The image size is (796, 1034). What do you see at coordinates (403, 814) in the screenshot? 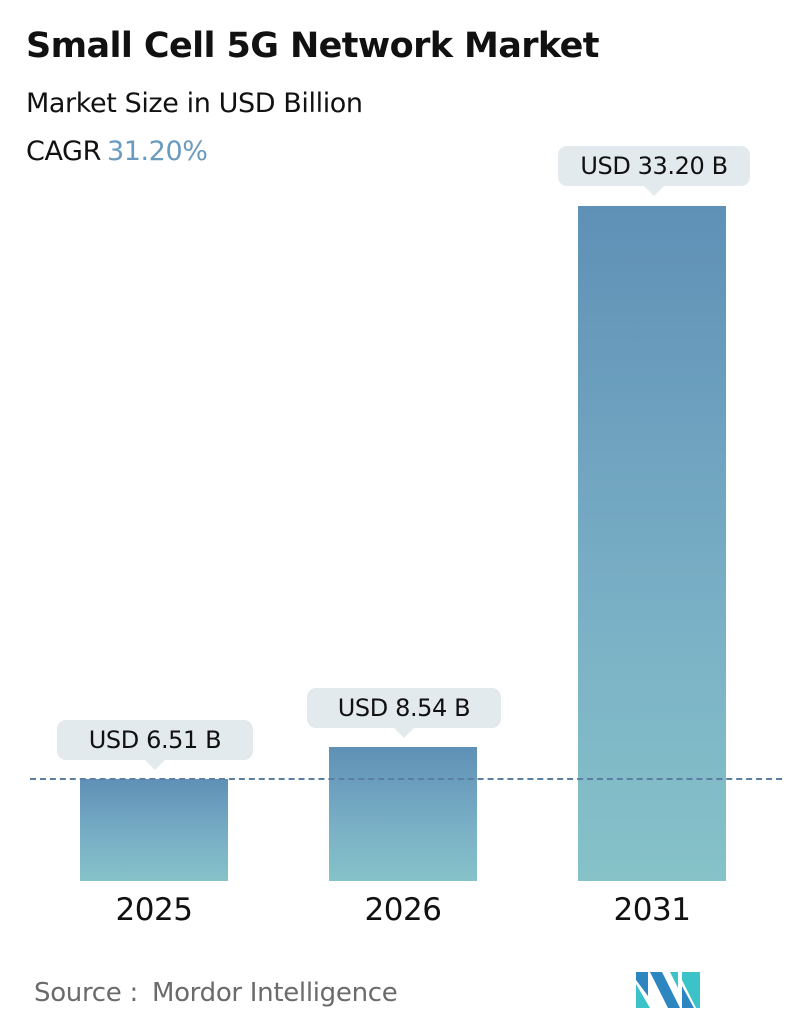
I see `bar-2026` at bounding box center [403, 814].